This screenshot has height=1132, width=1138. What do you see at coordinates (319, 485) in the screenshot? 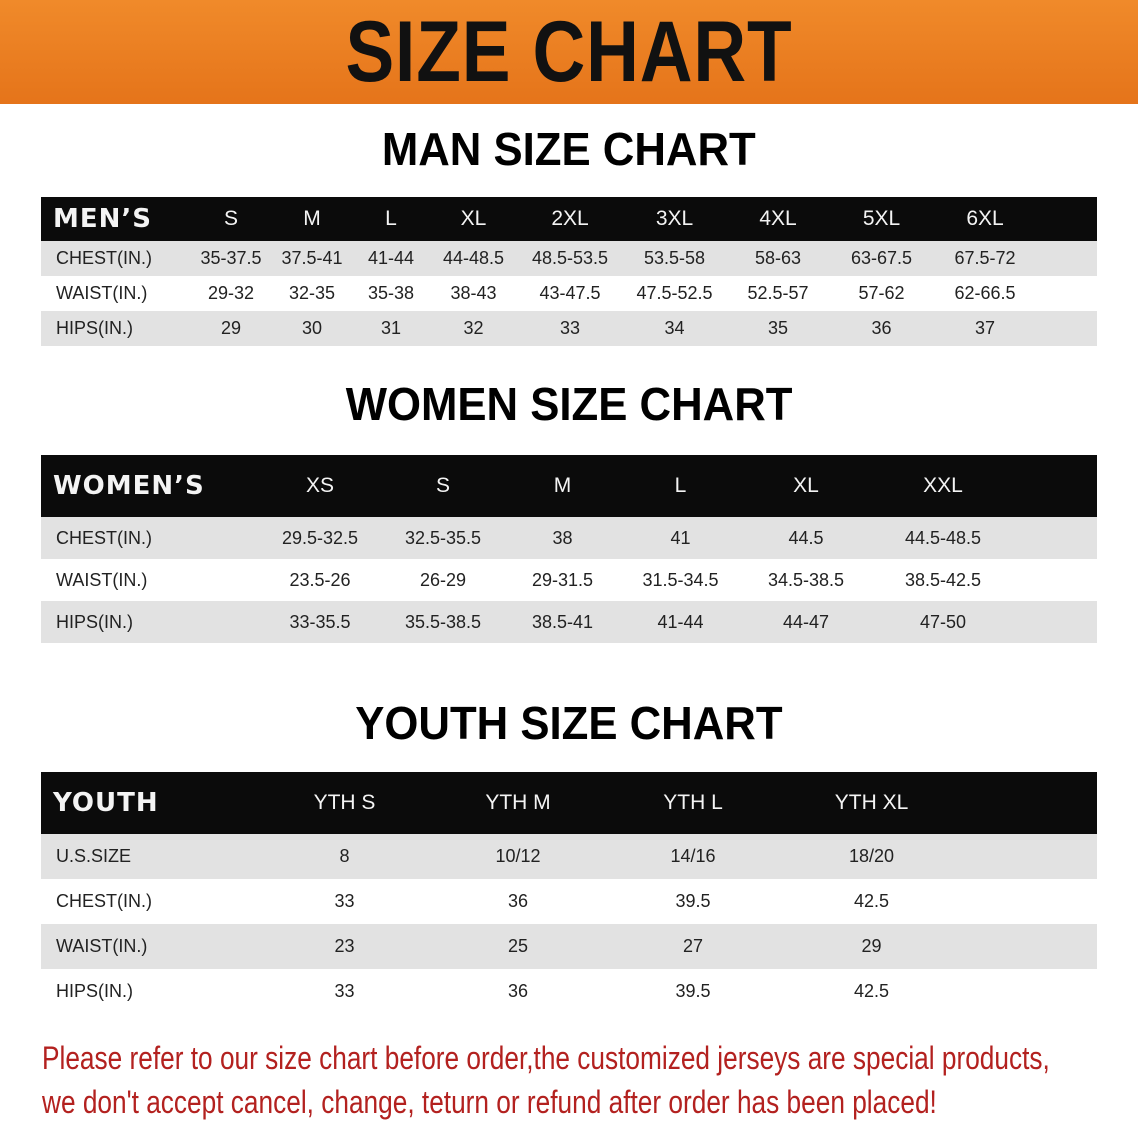
I see `column-header: XS` at bounding box center [319, 485].